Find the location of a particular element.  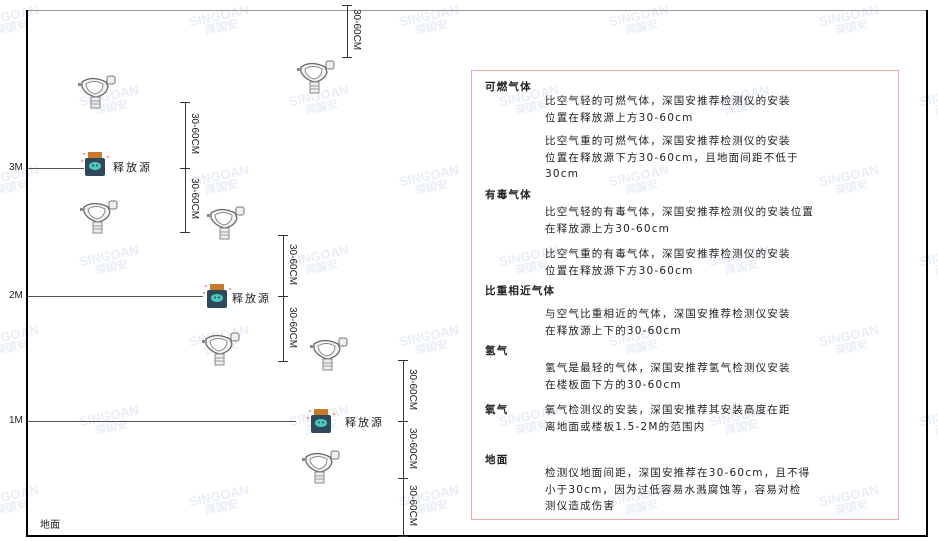

legend-section-title: 有毒气体 is located at coordinates (508, 195).